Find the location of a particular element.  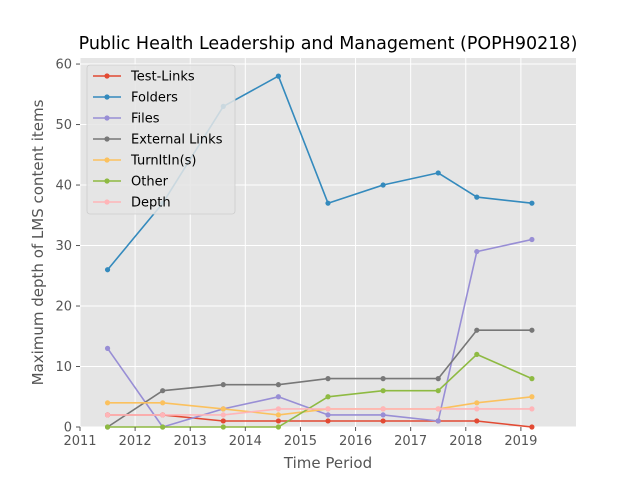

y-axis: 0 10 20 30 40 50 60 is located at coordinates (67, 247).